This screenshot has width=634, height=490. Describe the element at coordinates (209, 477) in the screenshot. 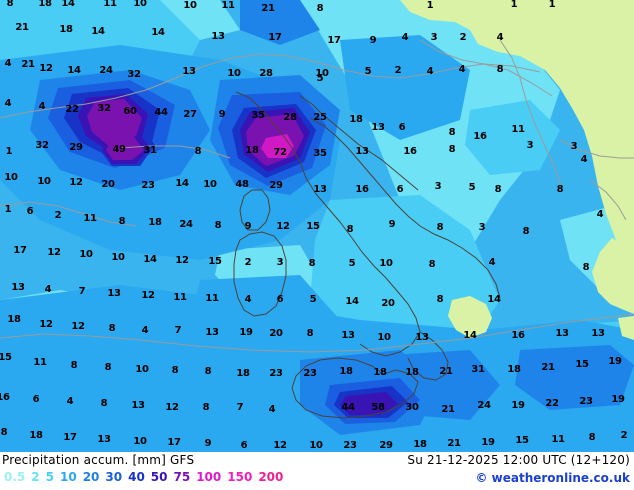

I see `legend-tick-100: 100` at that location.